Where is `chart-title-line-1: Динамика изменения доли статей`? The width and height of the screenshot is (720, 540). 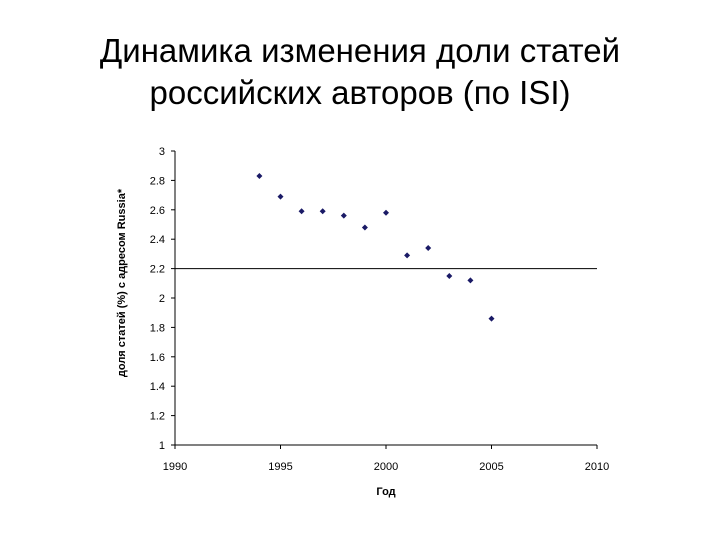
chart-title-line-1: Динамика изменения доли статей is located at coordinates (360, 50).